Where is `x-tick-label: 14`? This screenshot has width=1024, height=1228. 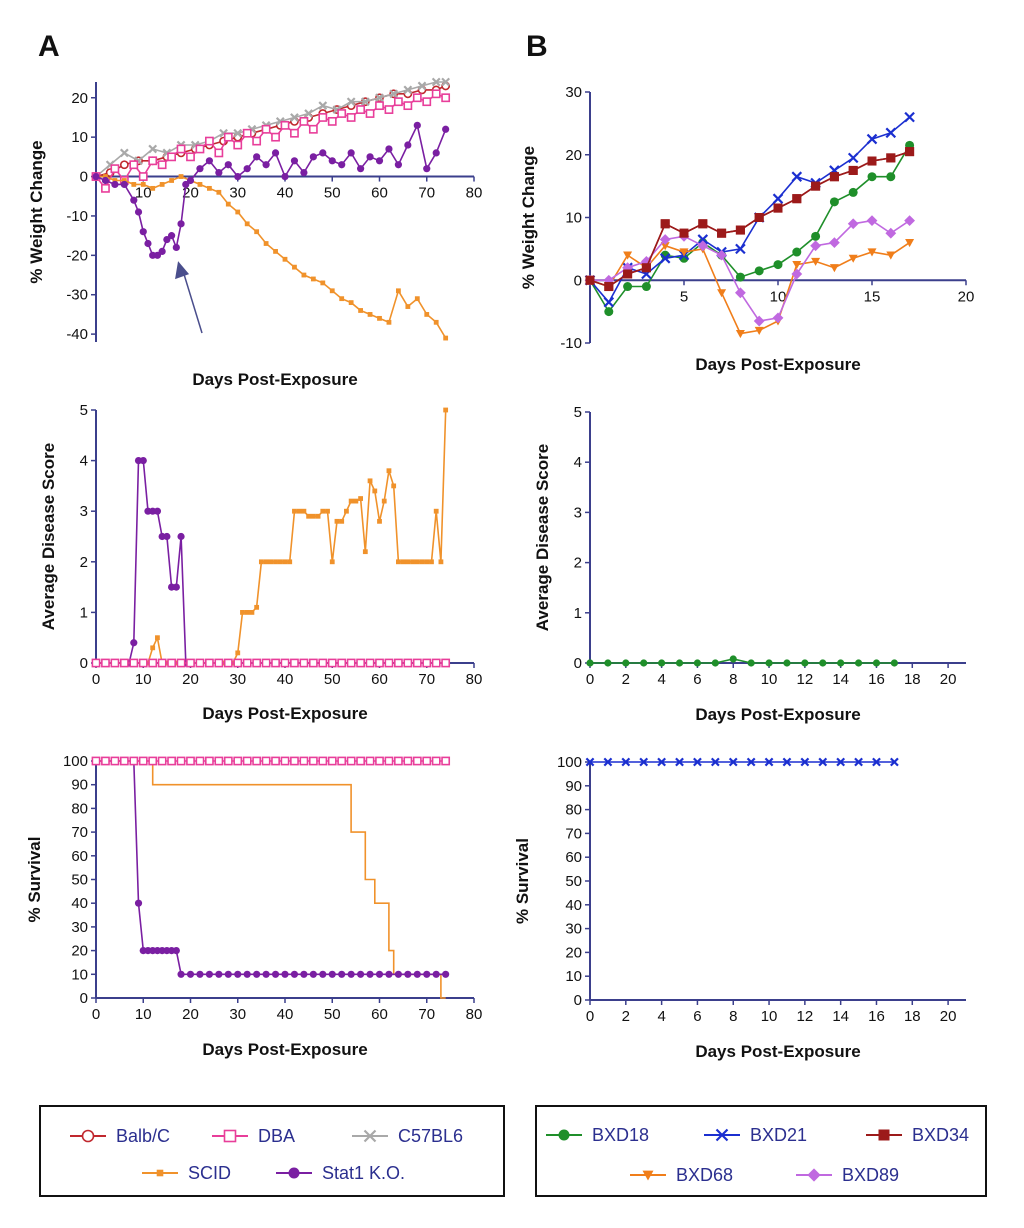 x-tick-label: 14 is located at coordinates (840, 1016).